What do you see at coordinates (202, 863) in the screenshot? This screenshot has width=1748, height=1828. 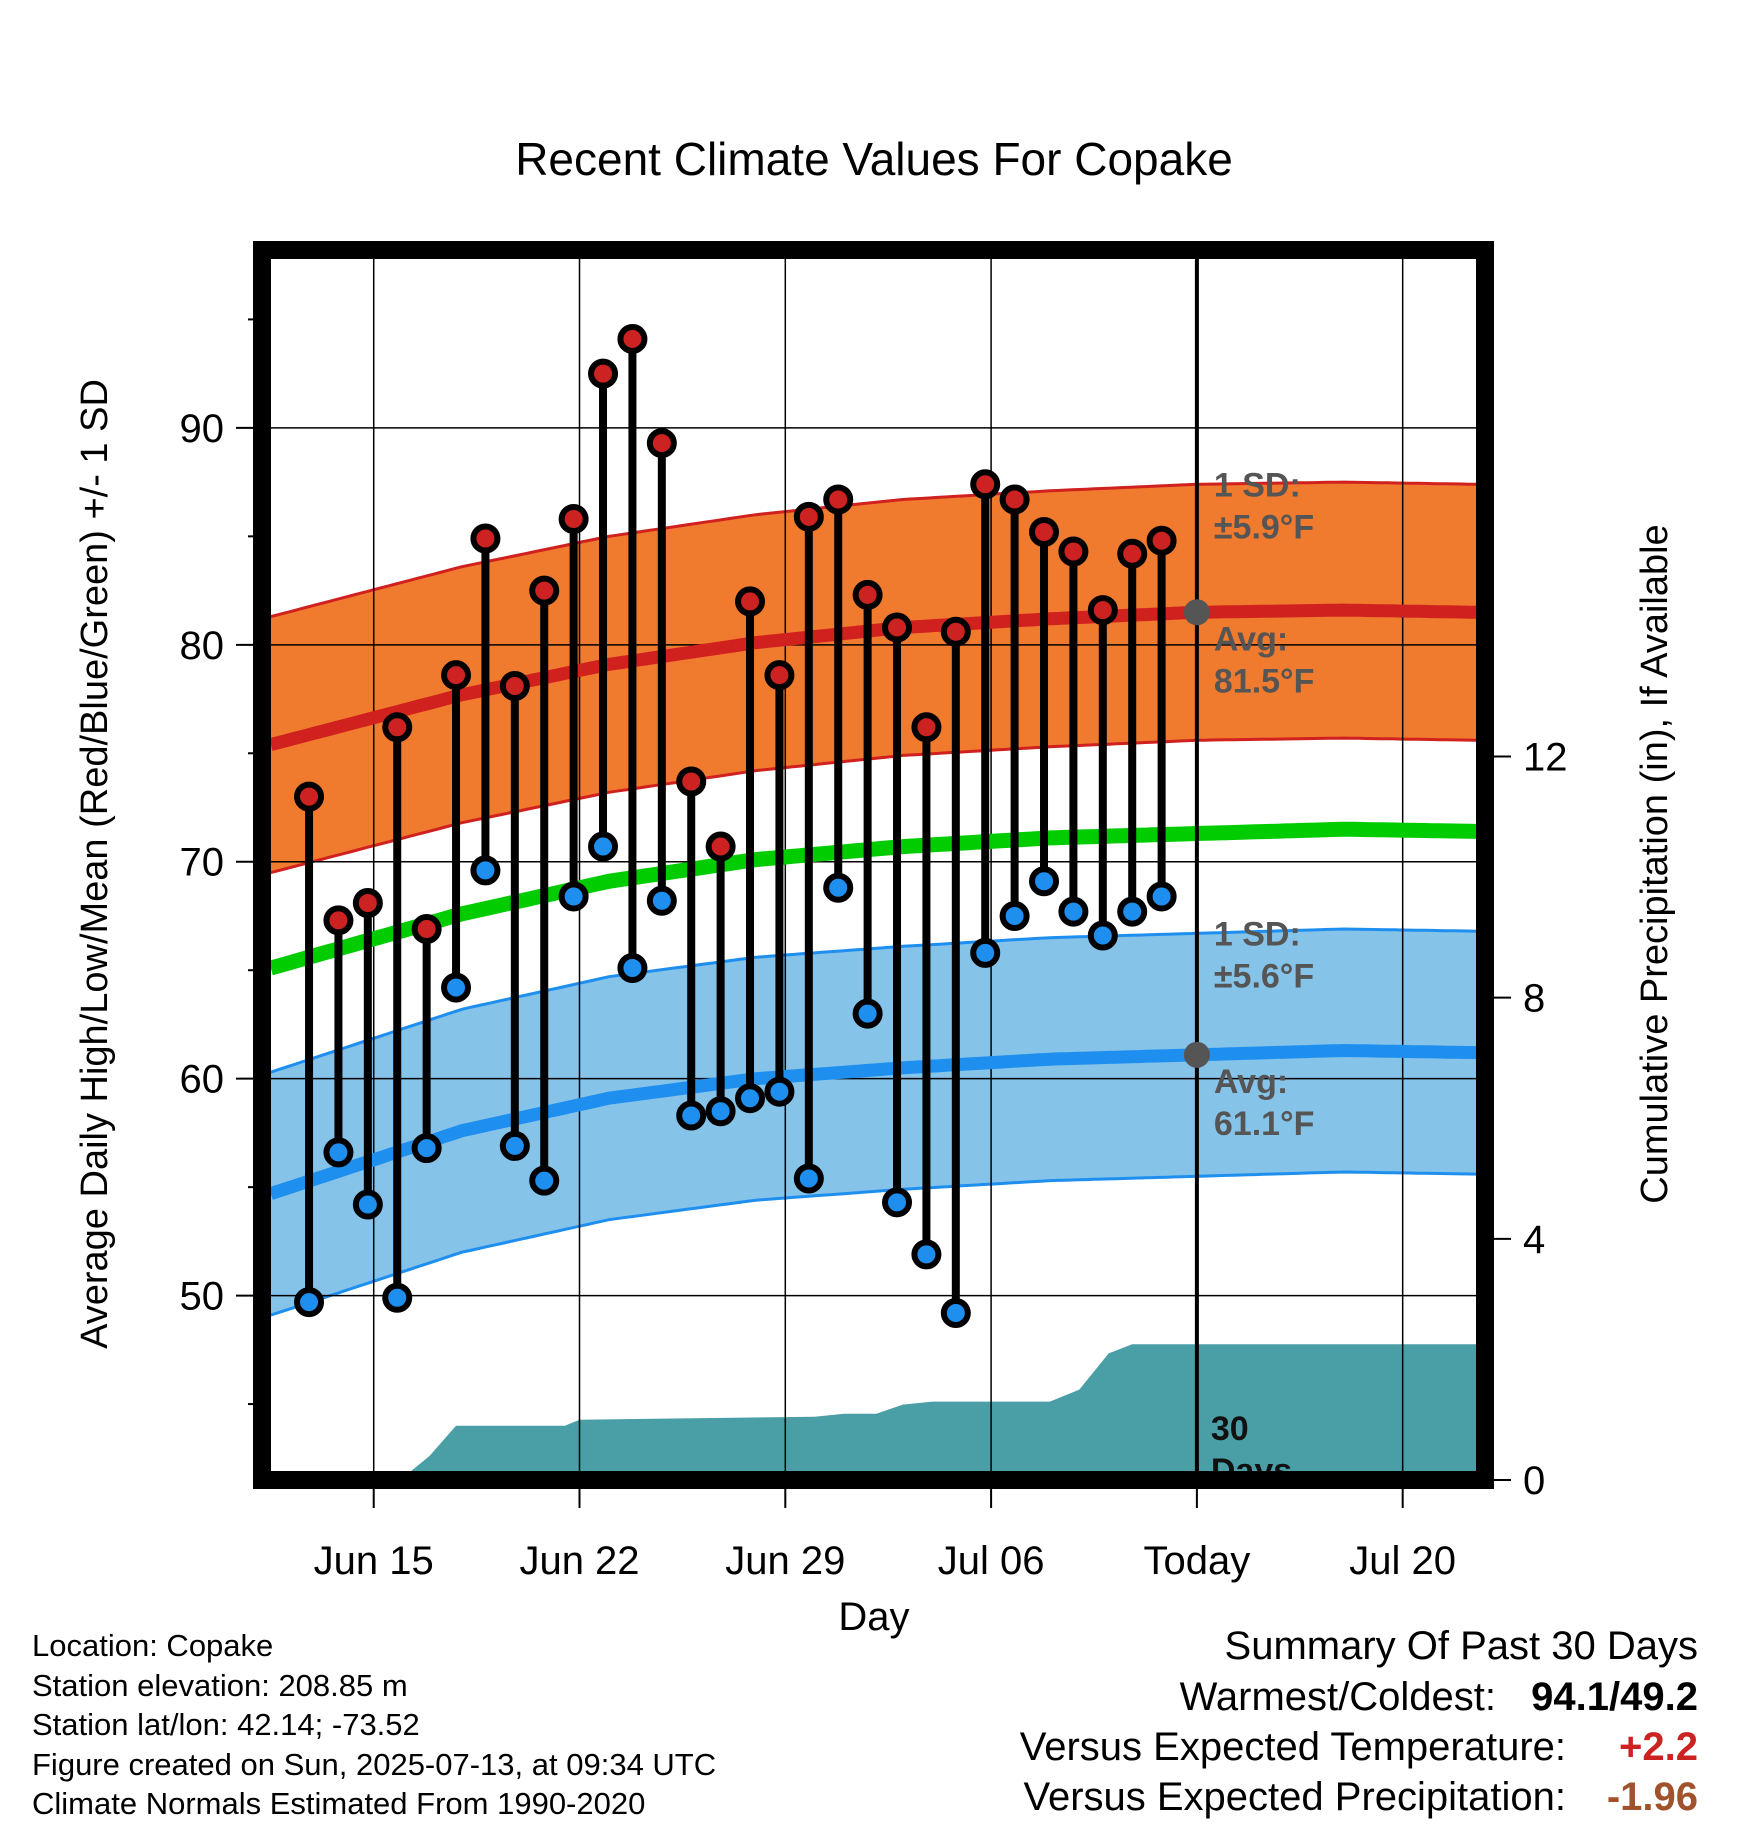 I see `y-tick-label: 70` at bounding box center [202, 863].